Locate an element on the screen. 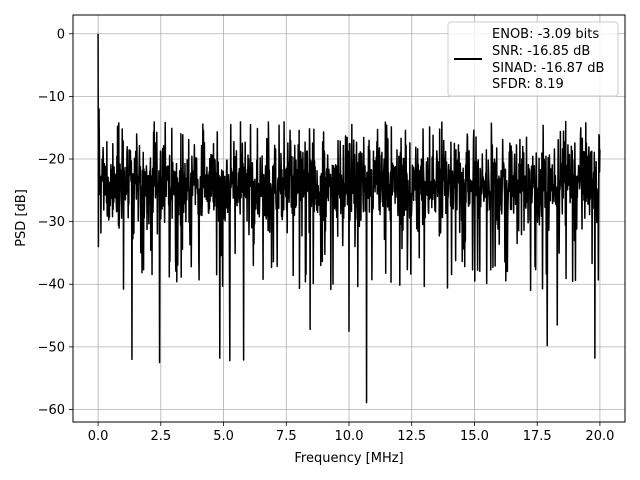  y-tick-label: −20 is located at coordinates (51, 160).